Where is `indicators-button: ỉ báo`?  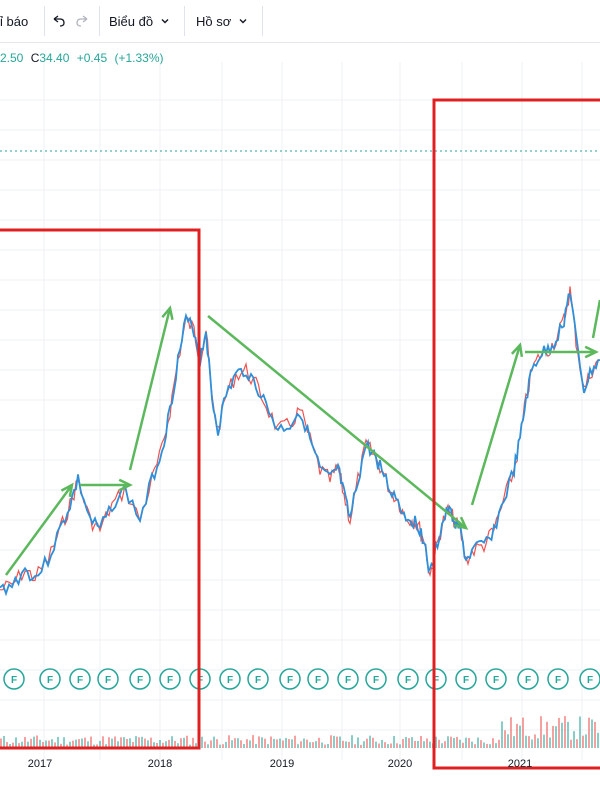
indicators-button: ỉ báo is located at coordinates (21, 21).